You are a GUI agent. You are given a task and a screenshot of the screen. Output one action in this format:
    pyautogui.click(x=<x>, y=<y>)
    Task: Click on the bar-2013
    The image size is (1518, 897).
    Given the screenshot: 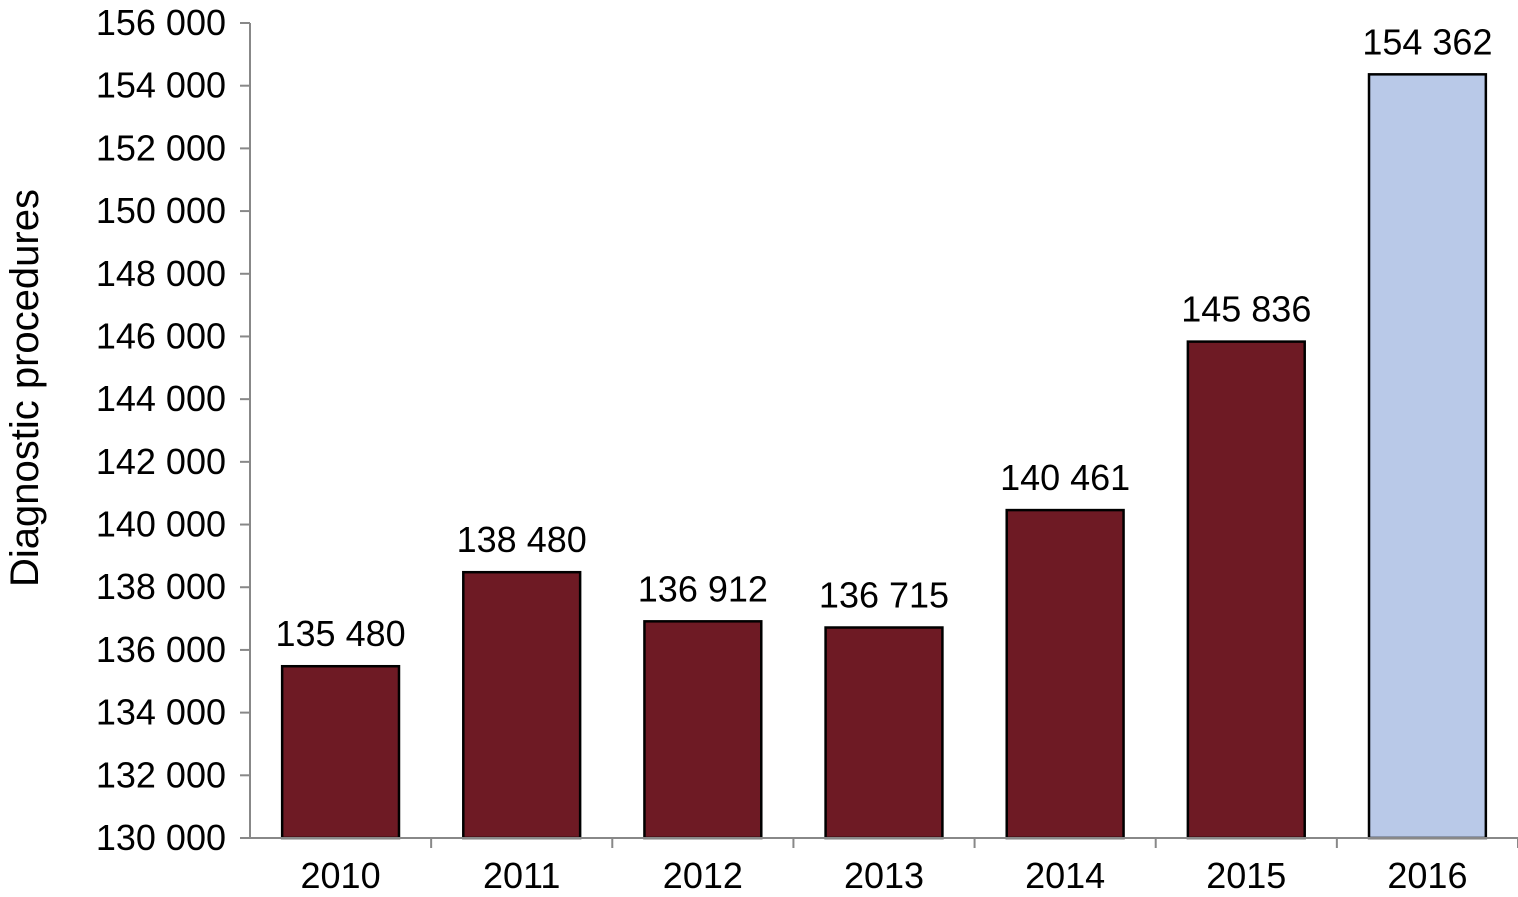 What is the action you would take?
    pyautogui.click(x=884, y=733)
    